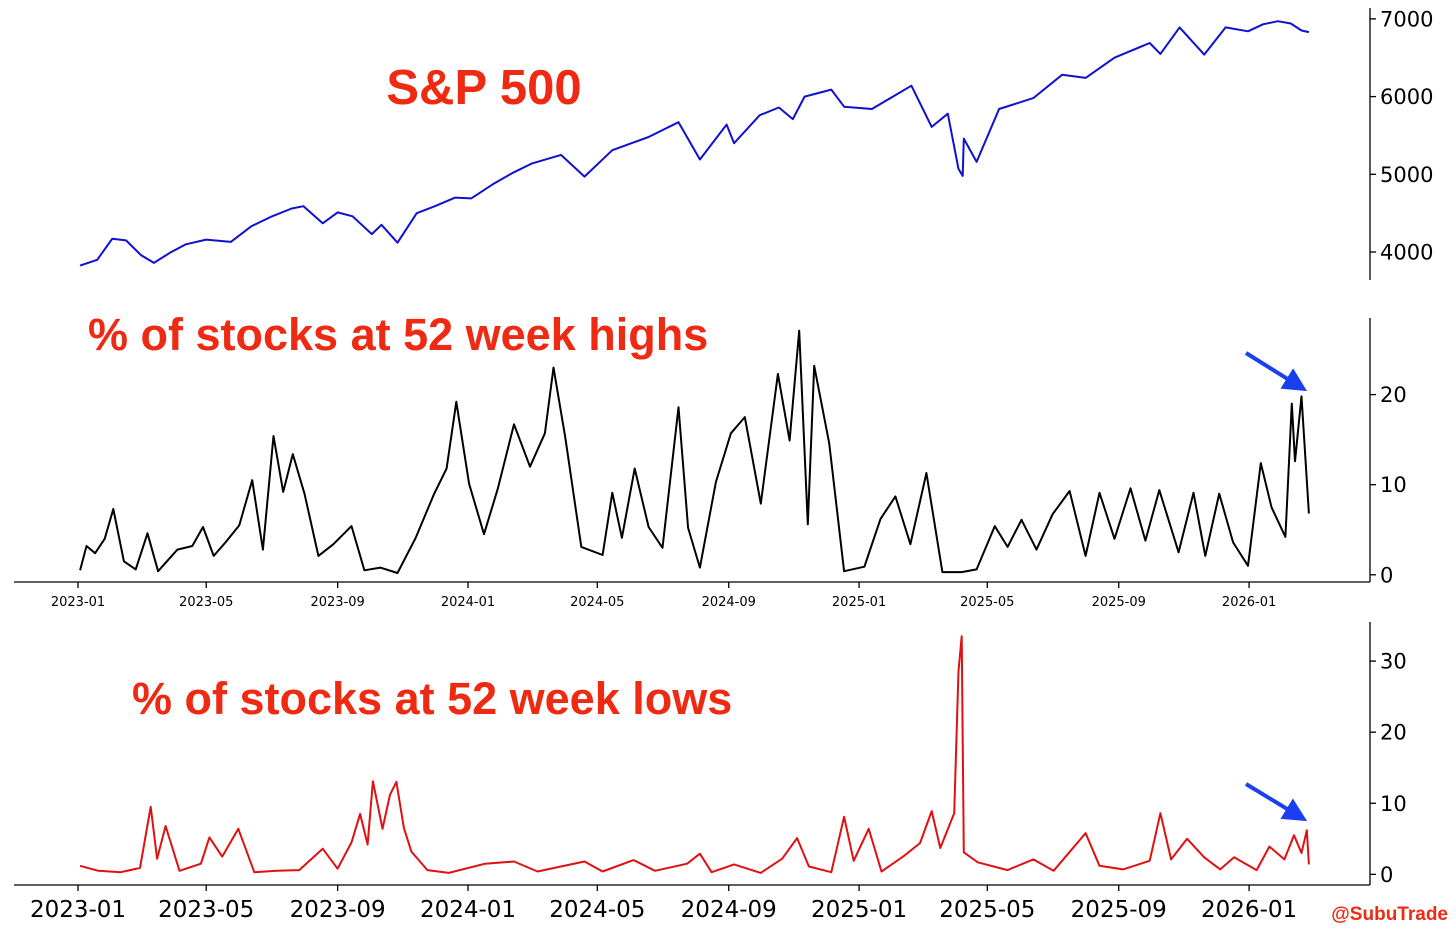 The width and height of the screenshot is (1456, 936). Describe the element at coordinates (1406, 253) in the screenshot. I see `y-tick-label: 4000` at that location.